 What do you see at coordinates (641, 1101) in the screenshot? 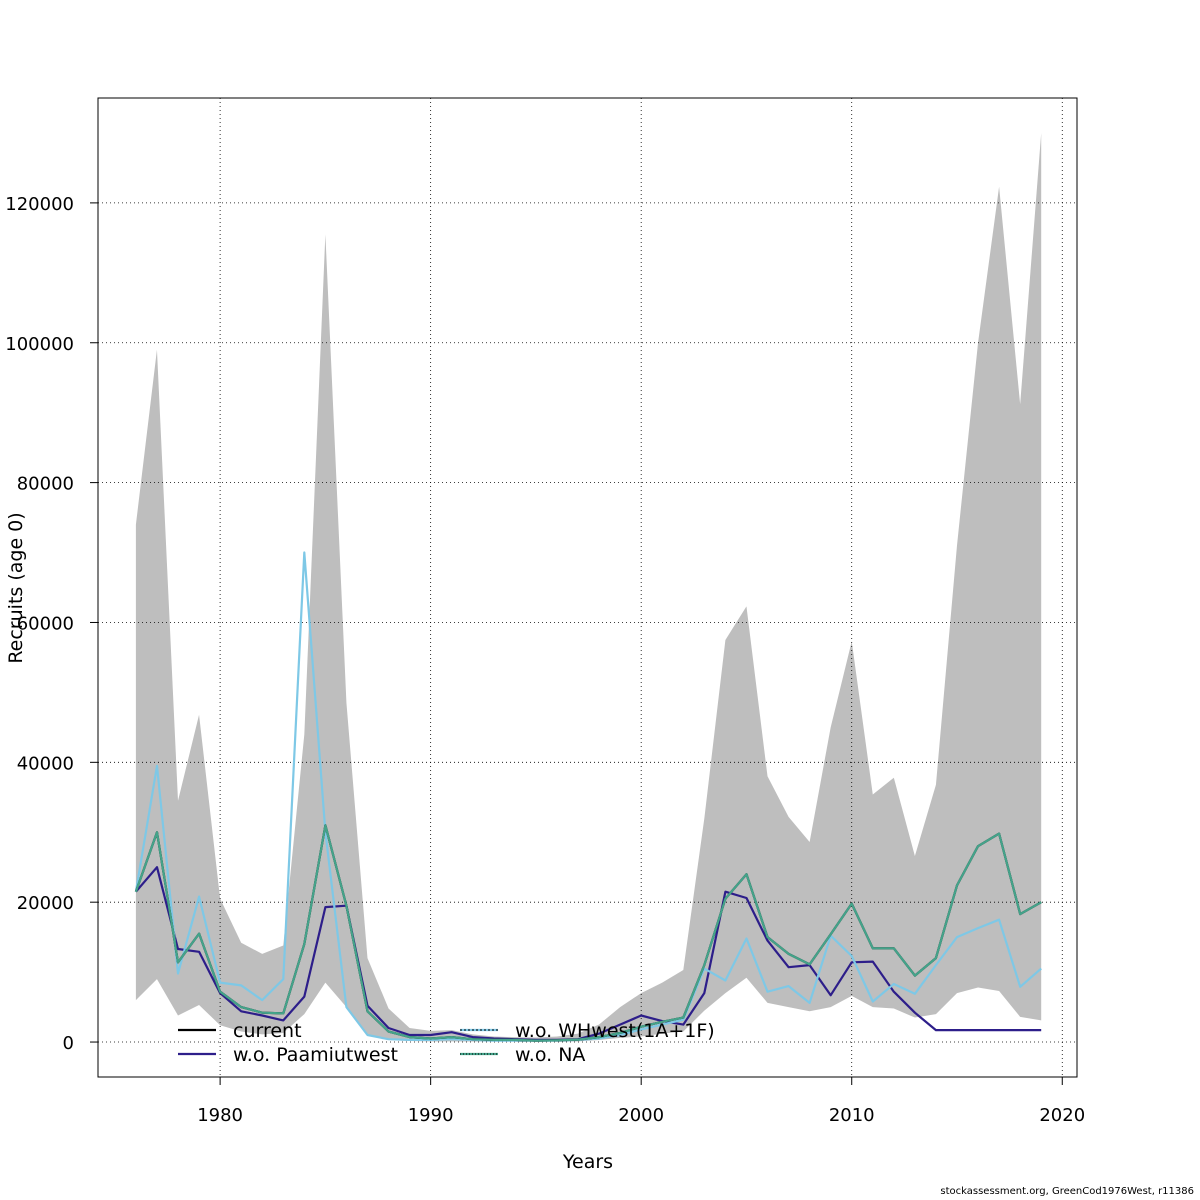
I see `x-axis: 1980 1990 2000 2010 2020` at bounding box center [641, 1101].